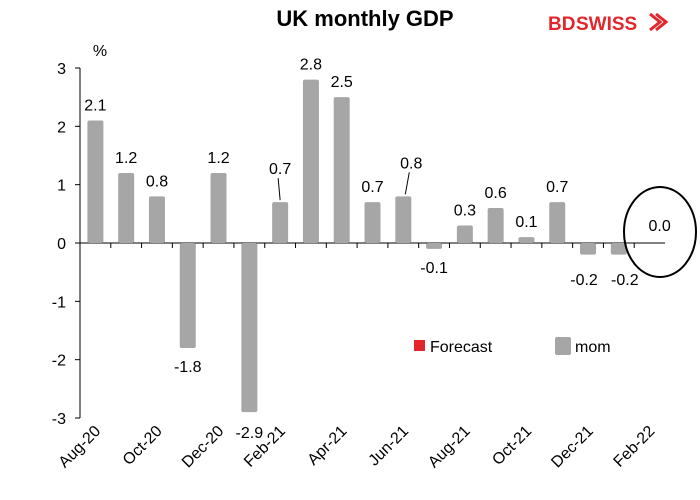  Describe the element at coordinates (593, 347) in the screenshot. I see `legend-label-mom: mom` at that location.